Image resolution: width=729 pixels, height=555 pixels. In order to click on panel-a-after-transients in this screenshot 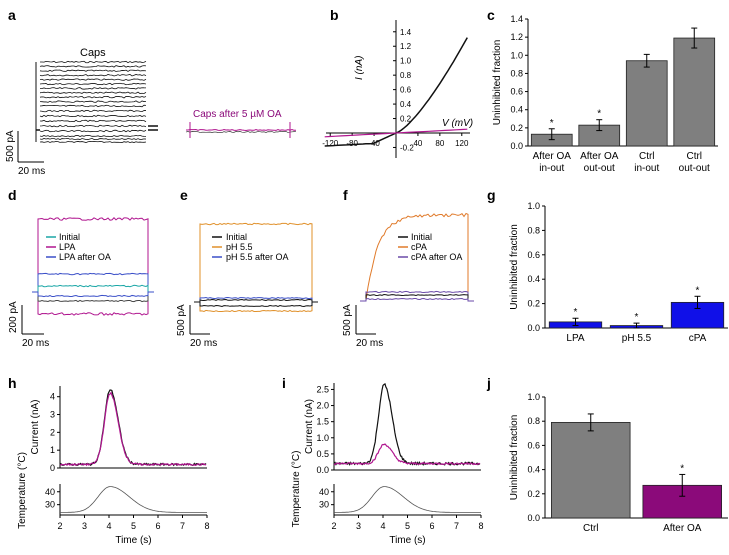, I will do `click(240, 130)`.